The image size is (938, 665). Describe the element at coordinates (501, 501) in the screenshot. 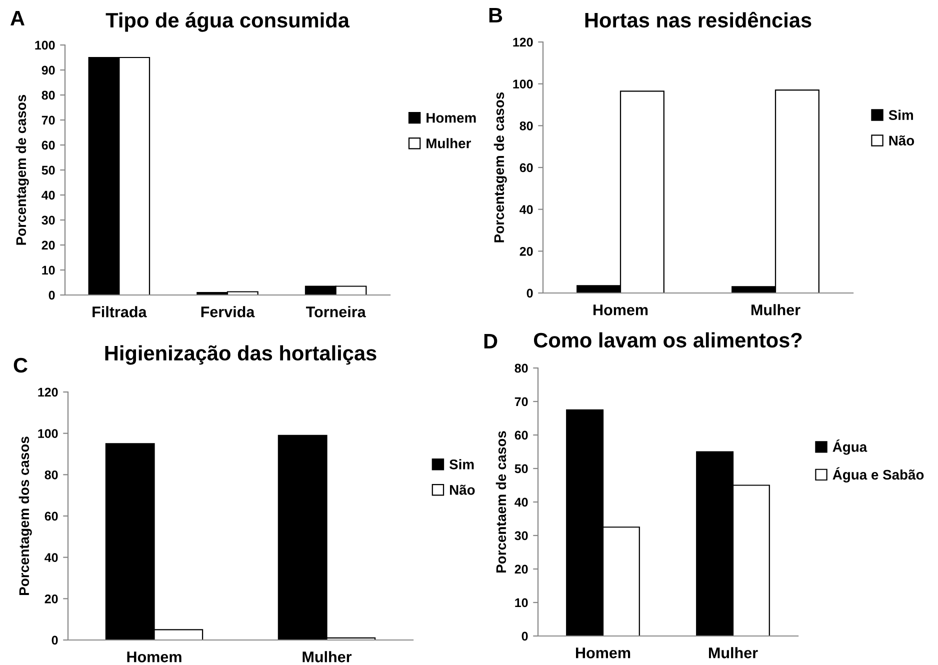

I see `y-axis-title: Porcentaem de casos` at that location.